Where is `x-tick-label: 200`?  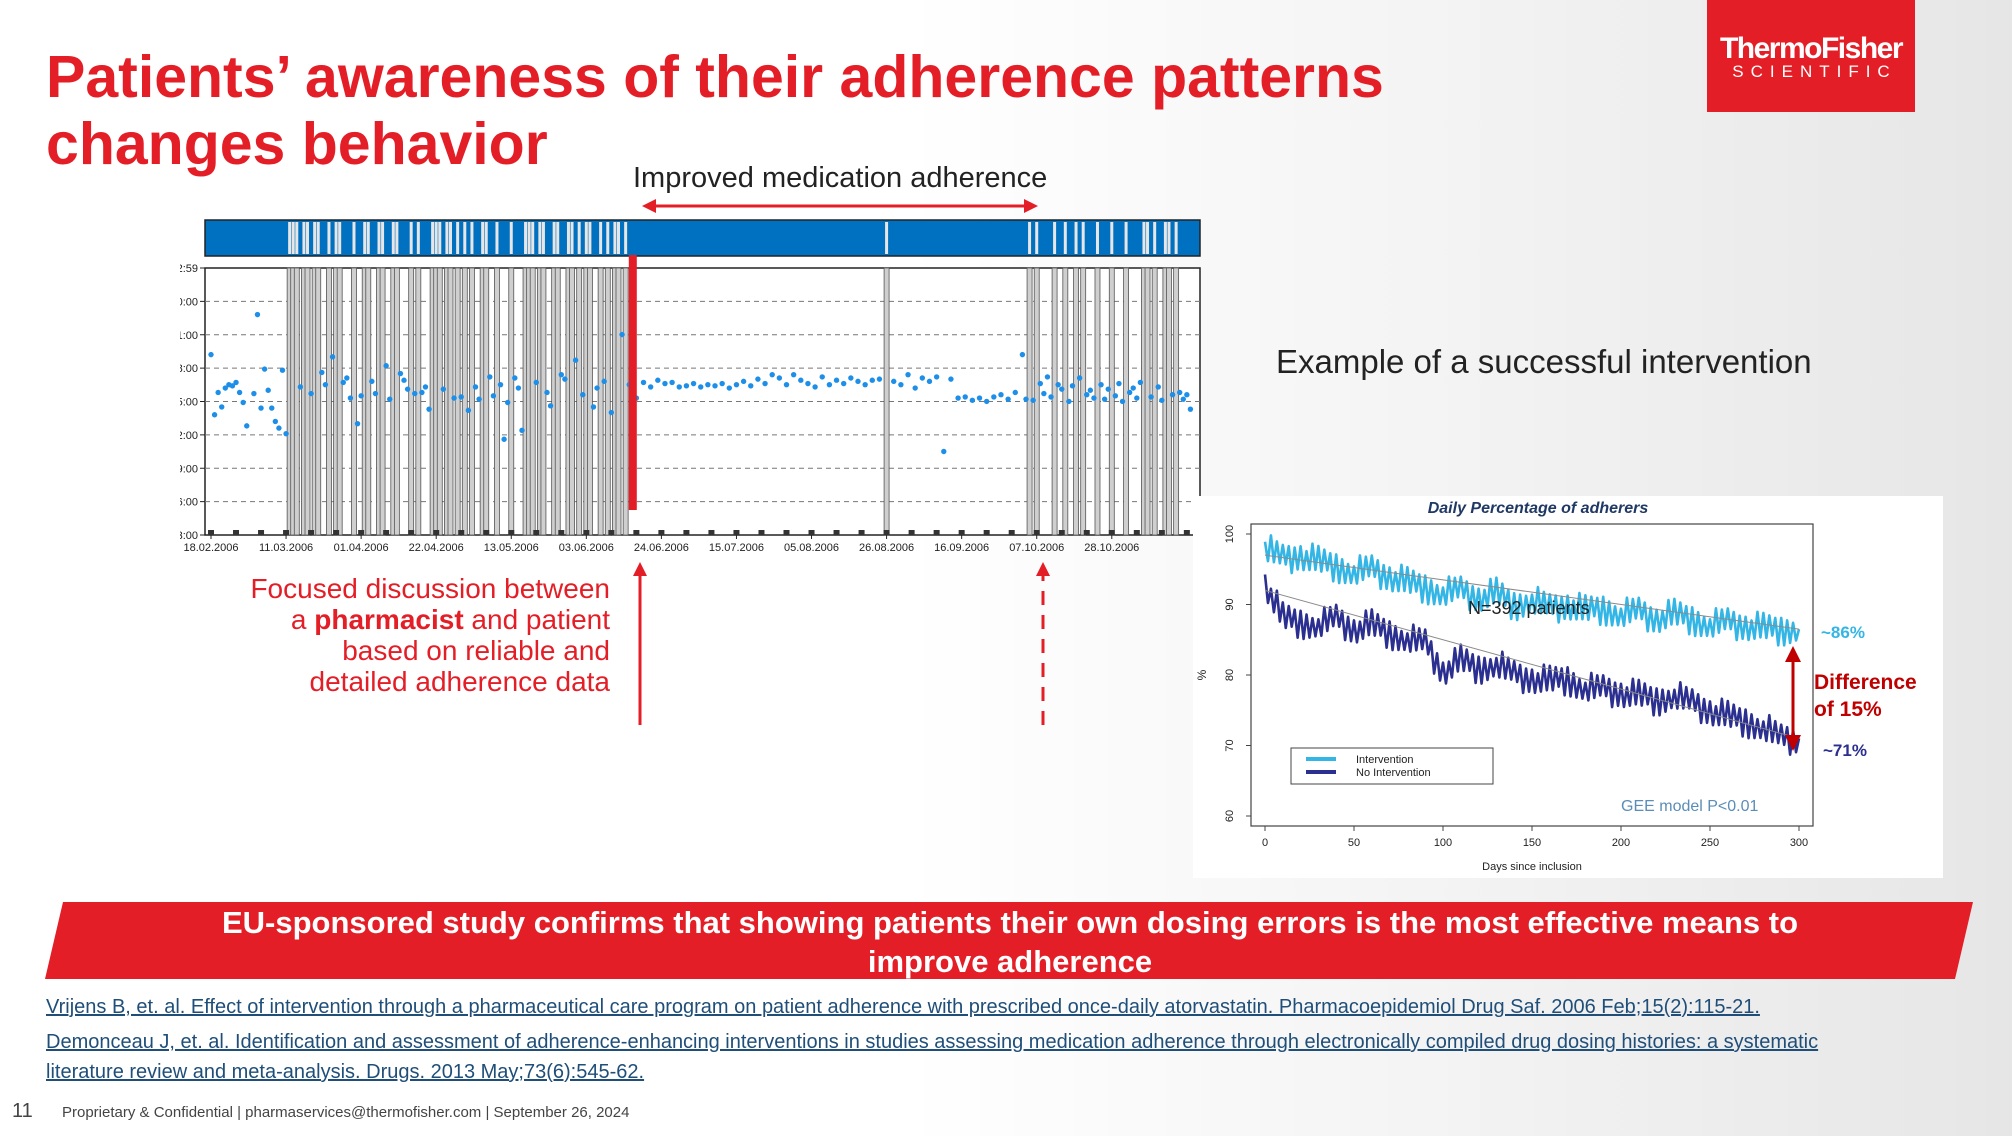 x-tick-label: 200 is located at coordinates (1621, 843).